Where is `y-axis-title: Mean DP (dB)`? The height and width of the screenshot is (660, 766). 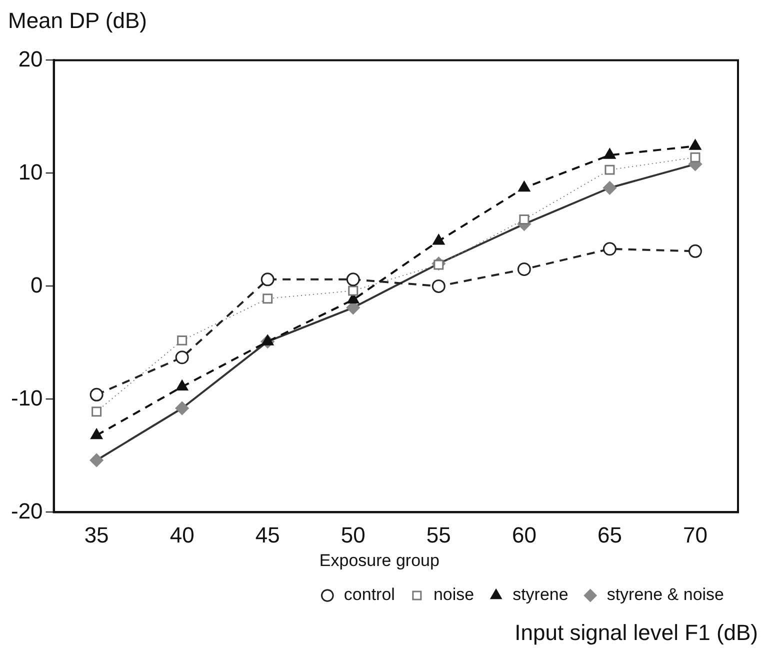
y-axis-title: Mean DP (dB) is located at coordinates (77, 21).